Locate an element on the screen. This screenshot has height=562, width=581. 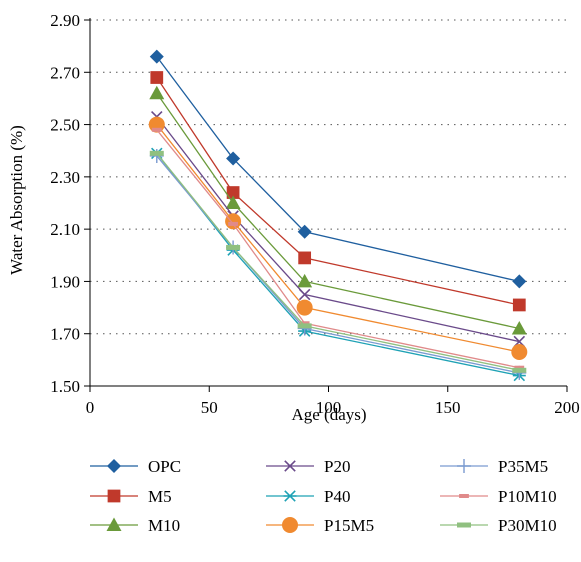
legend-label: P10M10 is located at coordinates (527, 496).